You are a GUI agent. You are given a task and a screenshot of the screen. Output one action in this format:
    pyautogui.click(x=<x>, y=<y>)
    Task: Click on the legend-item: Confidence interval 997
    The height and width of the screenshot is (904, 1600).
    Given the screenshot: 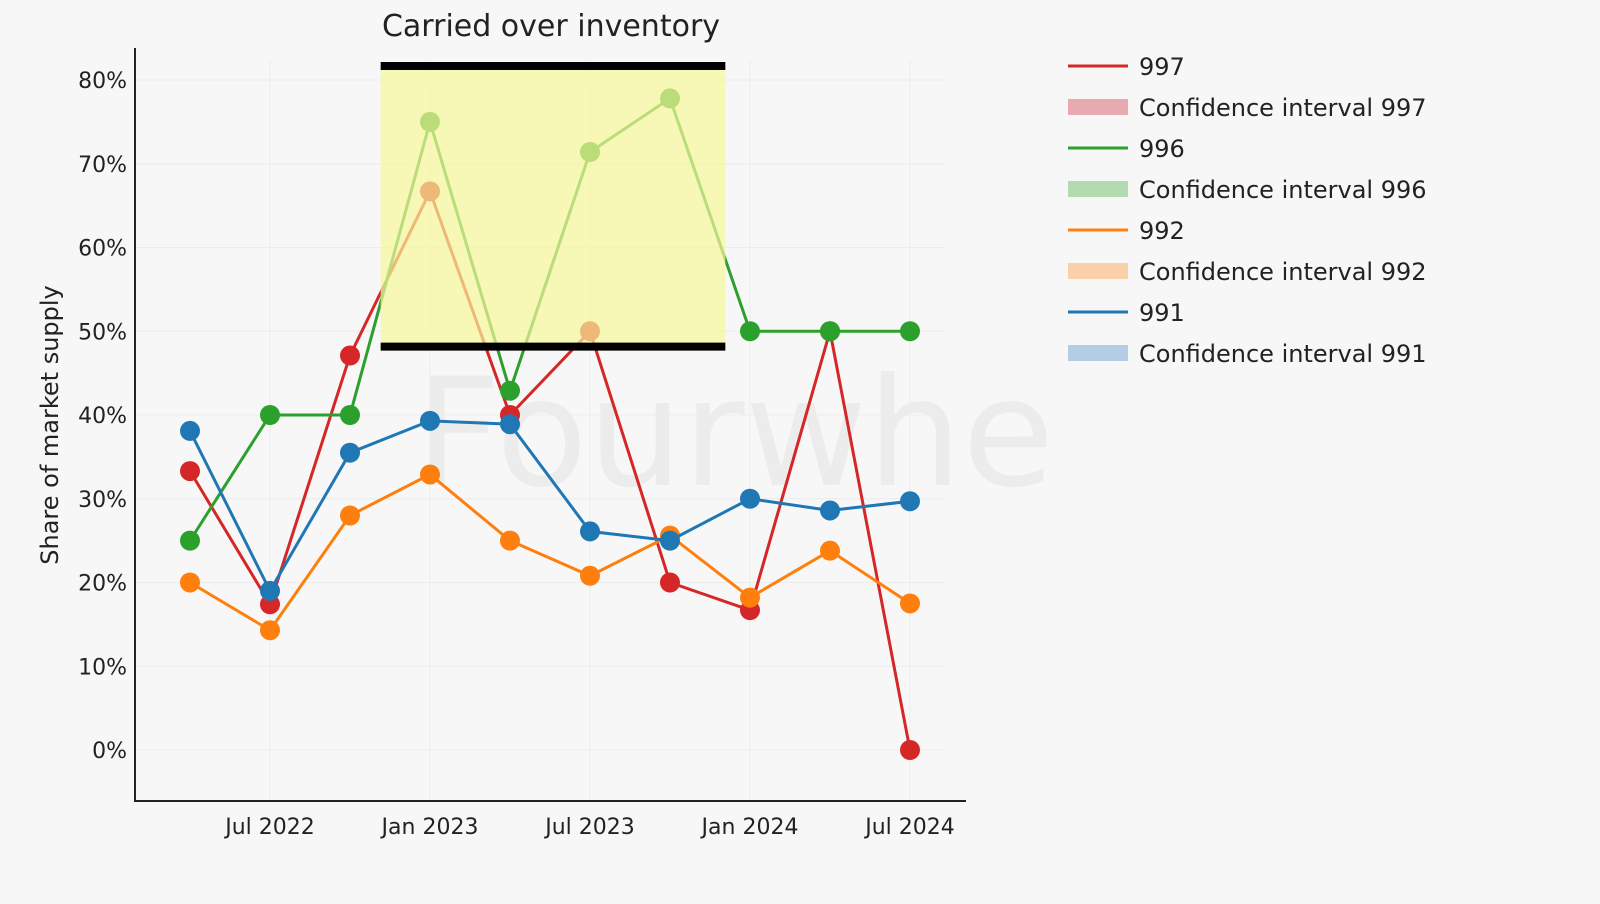 What is the action you would take?
    pyautogui.click(x=1247, y=108)
    